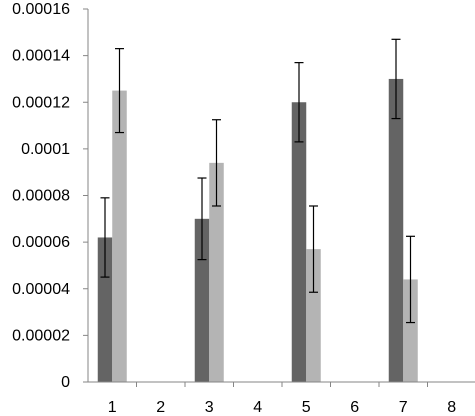 The width and height of the screenshot is (475, 416). Describe the element at coordinates (41, 335) in the screenshot. I see `y-tick-label: 0.00002` at that location.